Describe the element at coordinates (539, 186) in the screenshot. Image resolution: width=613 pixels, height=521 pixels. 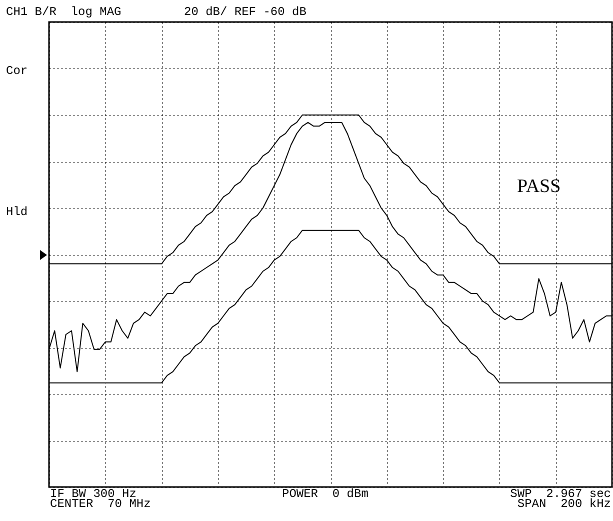
I see `annotation: PASS` at that location.